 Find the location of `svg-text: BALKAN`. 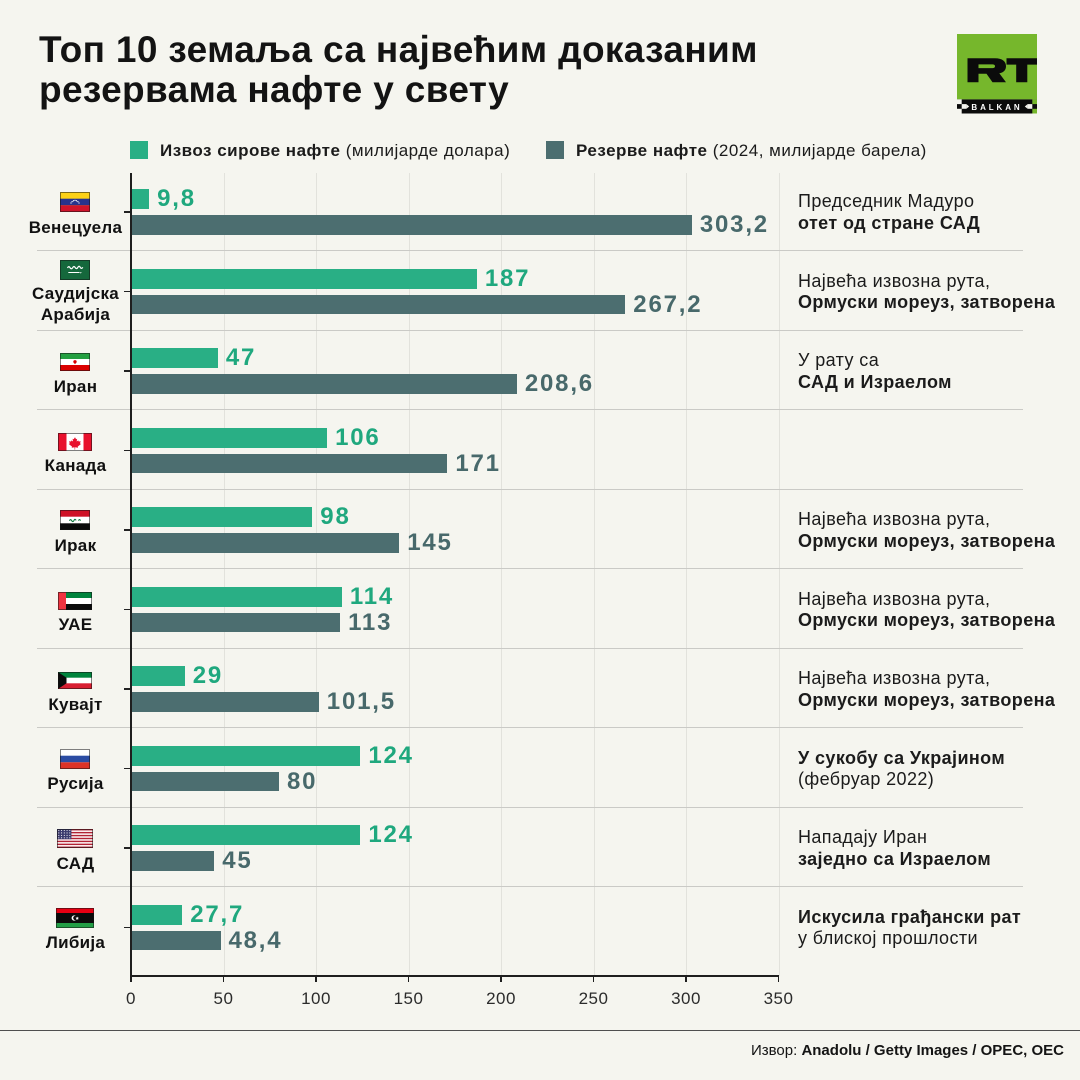

svg-text: BALKAN is located at coordinates (996, 107).